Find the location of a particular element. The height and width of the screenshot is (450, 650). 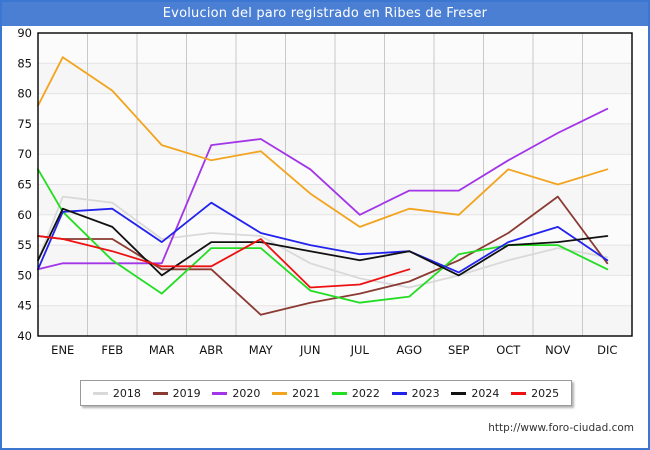

y-tick-label: 80 is located at coordinates (24, 94).